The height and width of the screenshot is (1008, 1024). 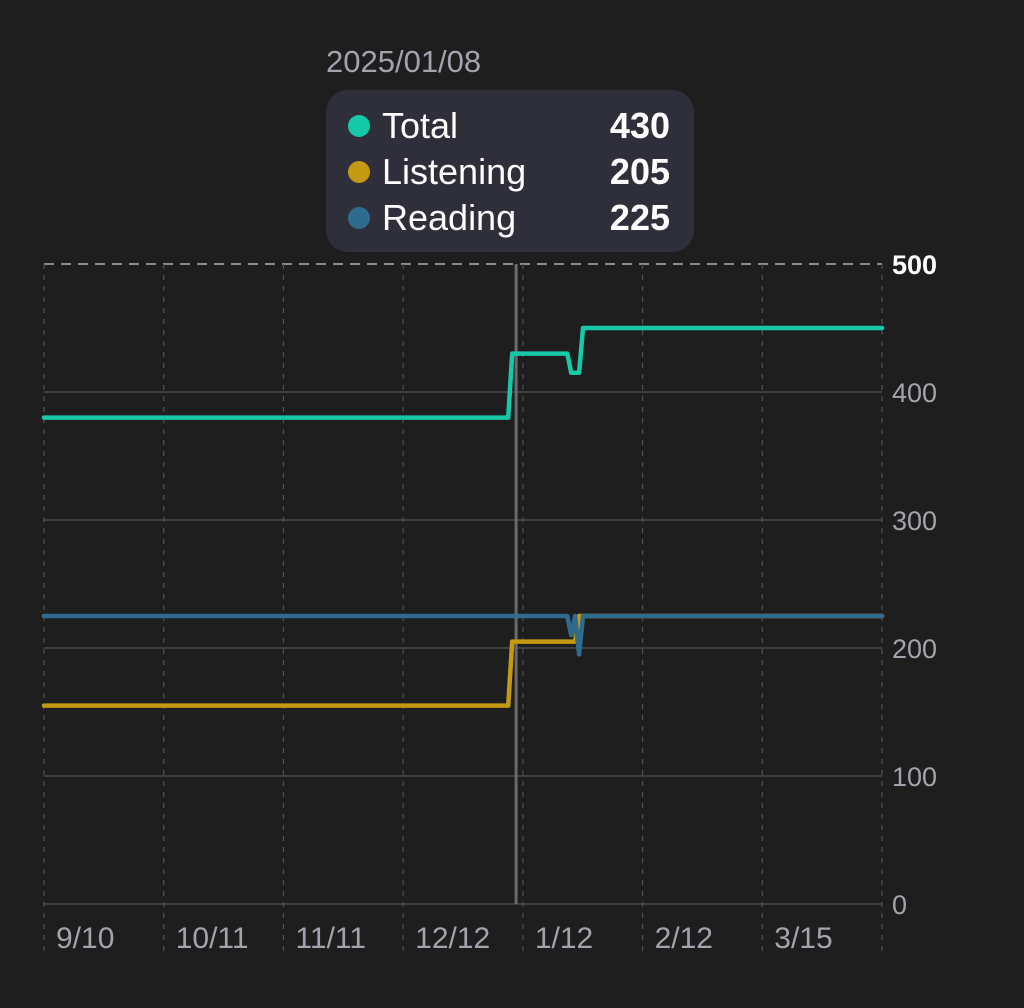 I want to click on x-tick-label: 1/12, so click(x=564, y=938).